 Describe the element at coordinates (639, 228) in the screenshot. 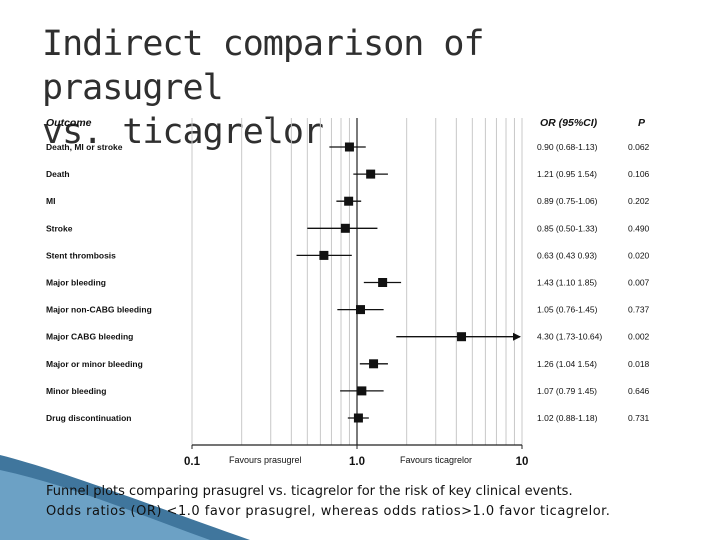

I see `p-value-label: 0.490` at that location.